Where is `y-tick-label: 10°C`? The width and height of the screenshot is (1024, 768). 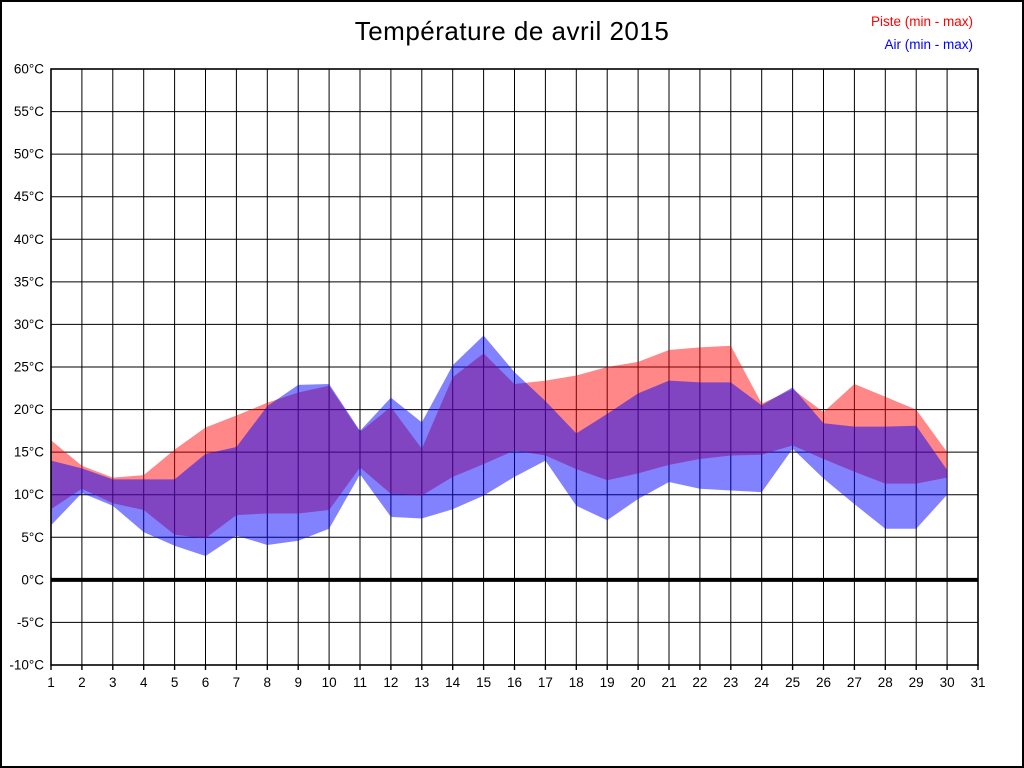 y-tick-label: 10°C is located at coordinates (29, 494).